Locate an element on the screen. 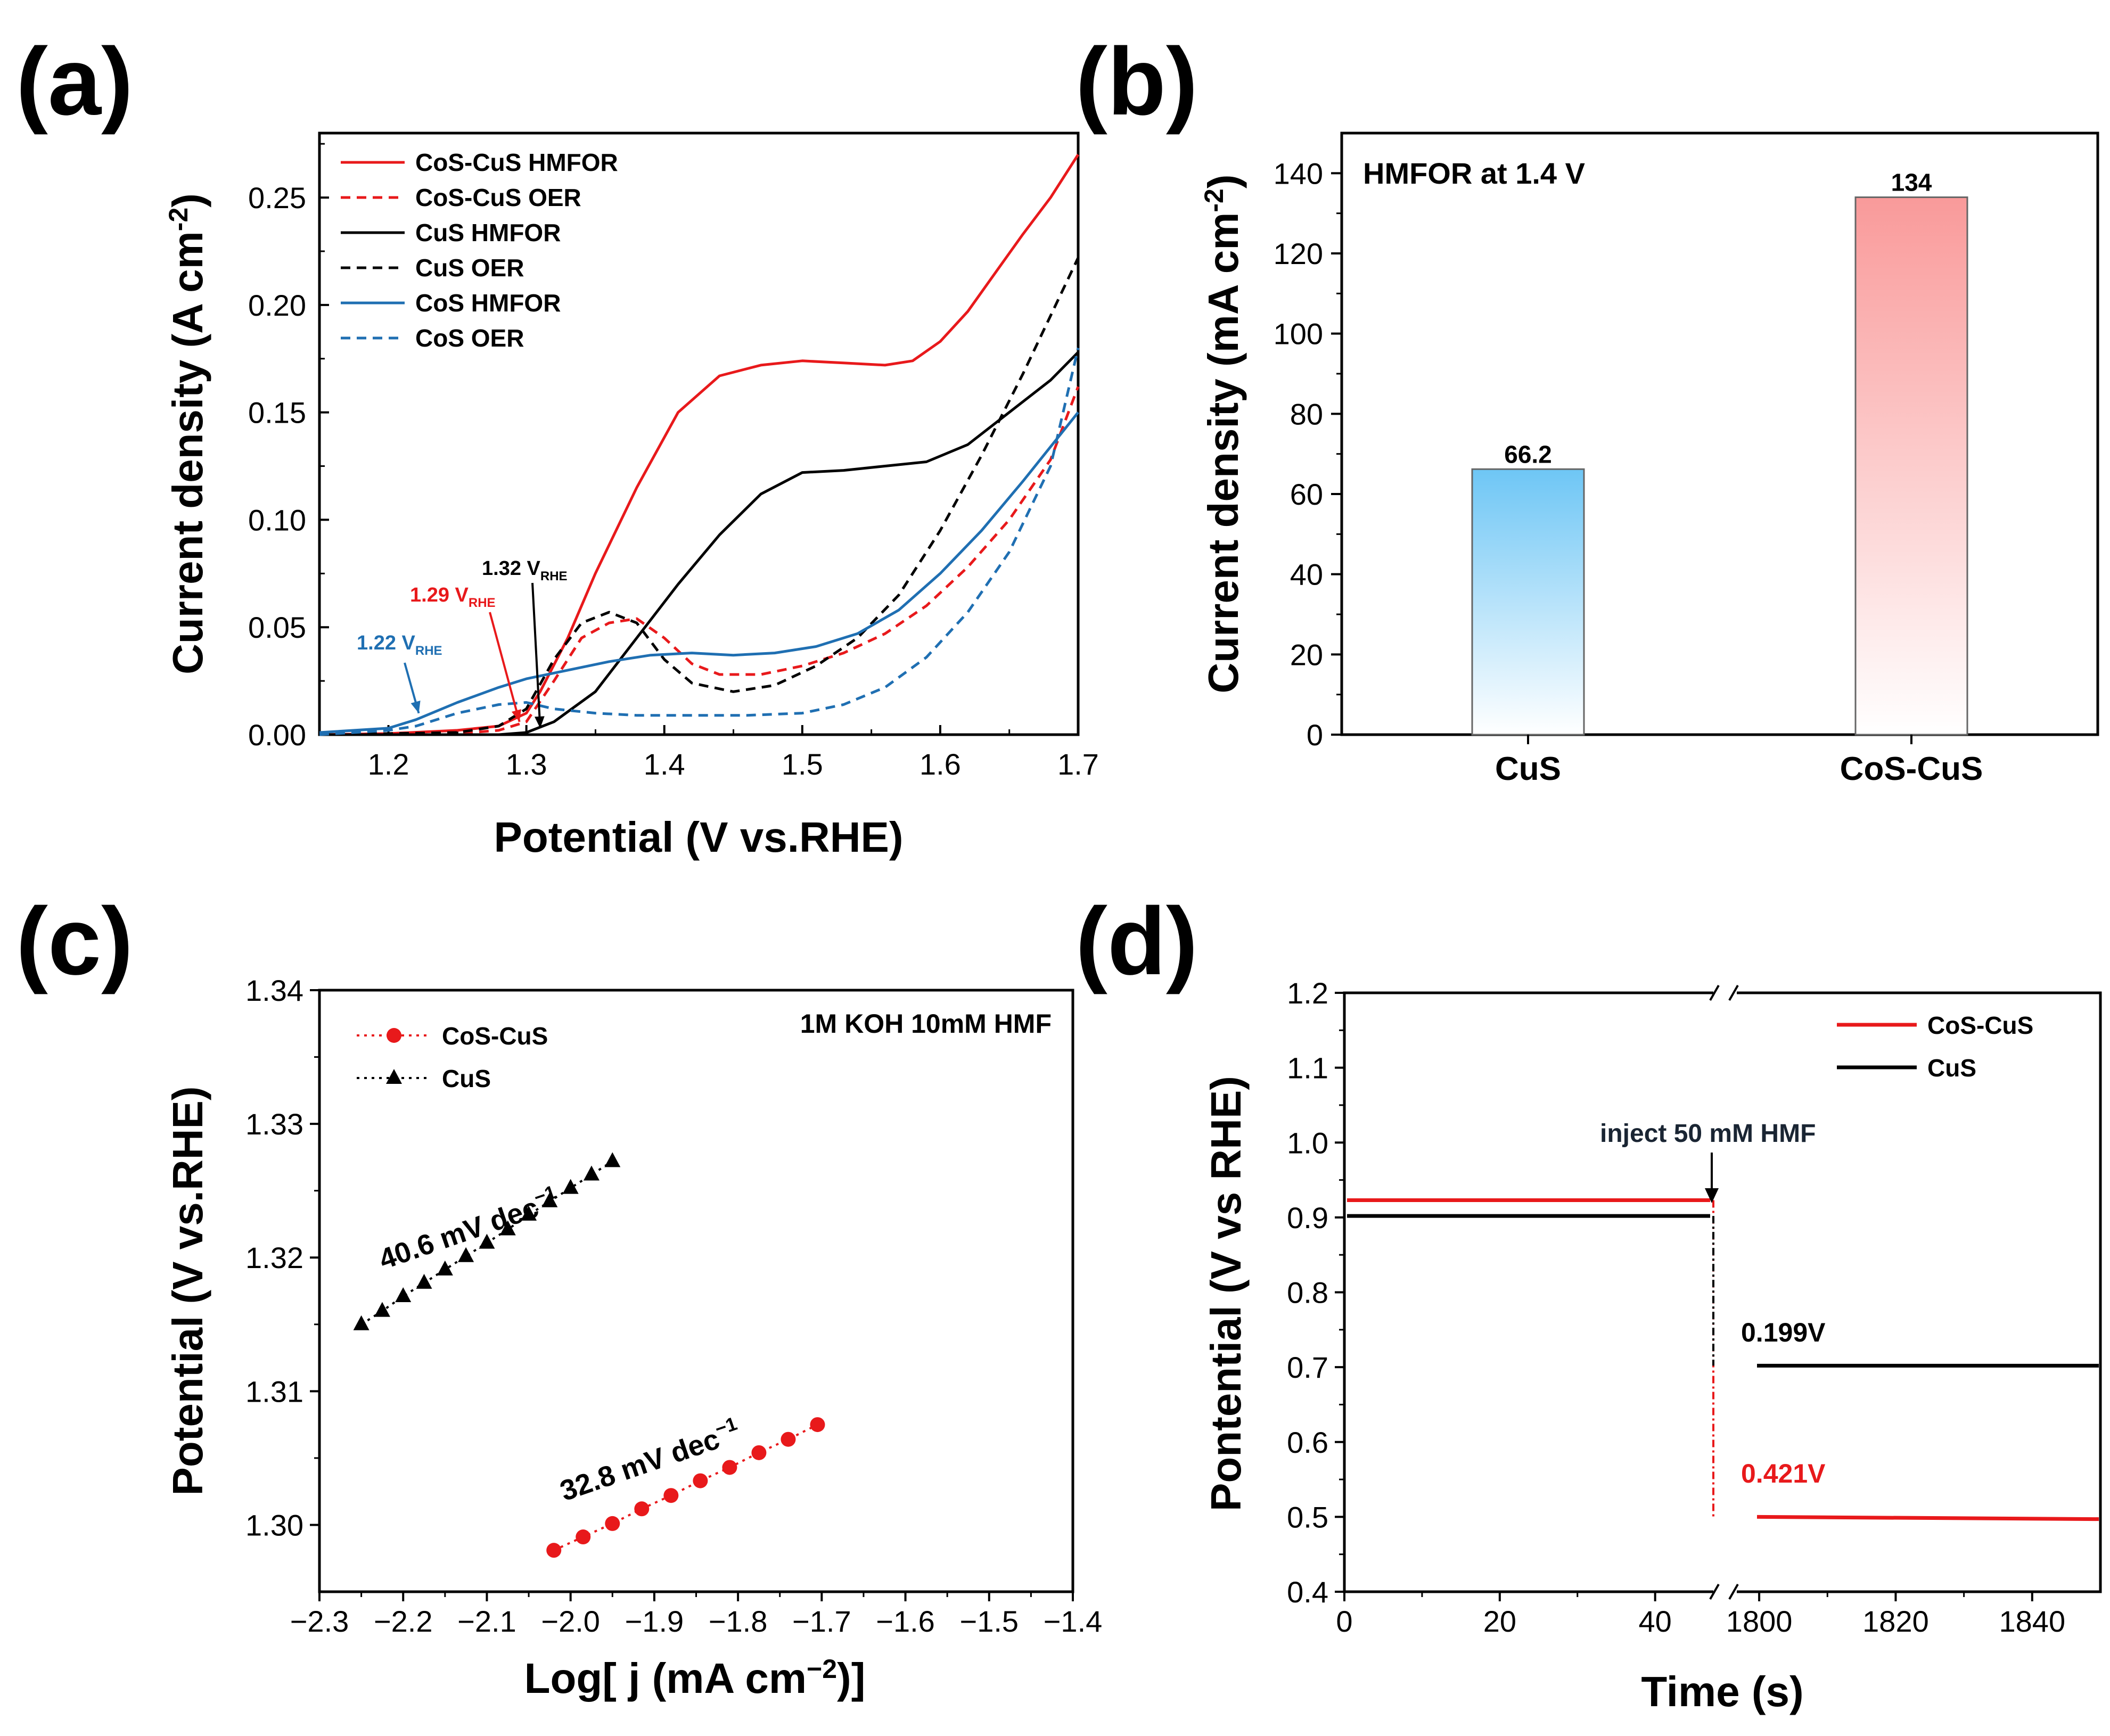 Image resolution: width=2110 pixels, height=1736 pixels. y-tick-label: 1.0 is located at coordinates (1307, 1142).